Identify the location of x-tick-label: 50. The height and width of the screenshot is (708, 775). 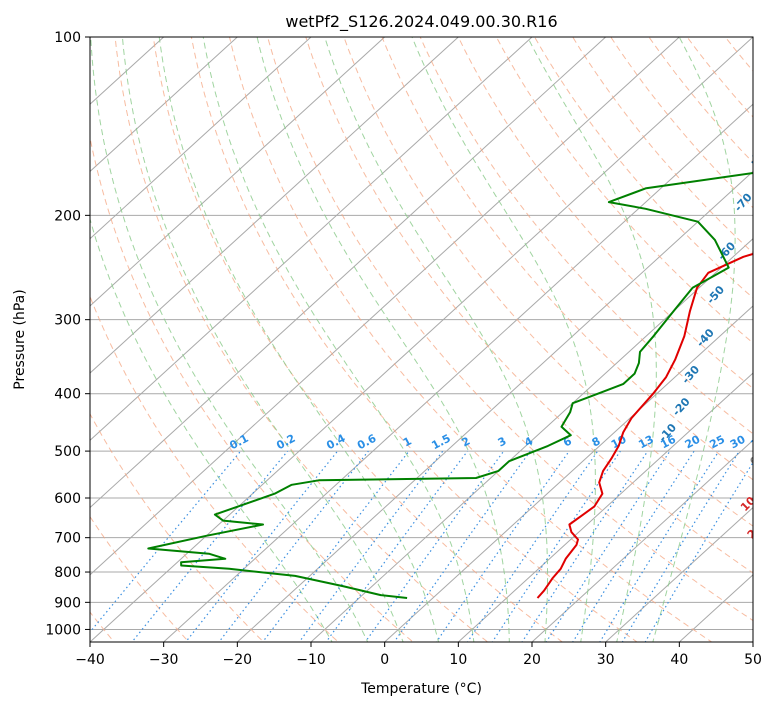
(753, 660).